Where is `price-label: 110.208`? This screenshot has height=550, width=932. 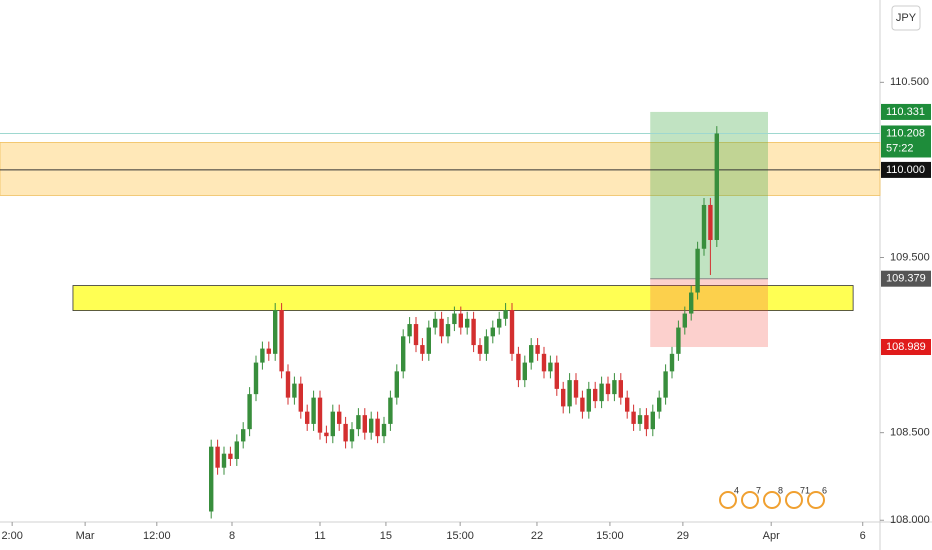
price-label: 110.208 is located at coordinates (905, 133).